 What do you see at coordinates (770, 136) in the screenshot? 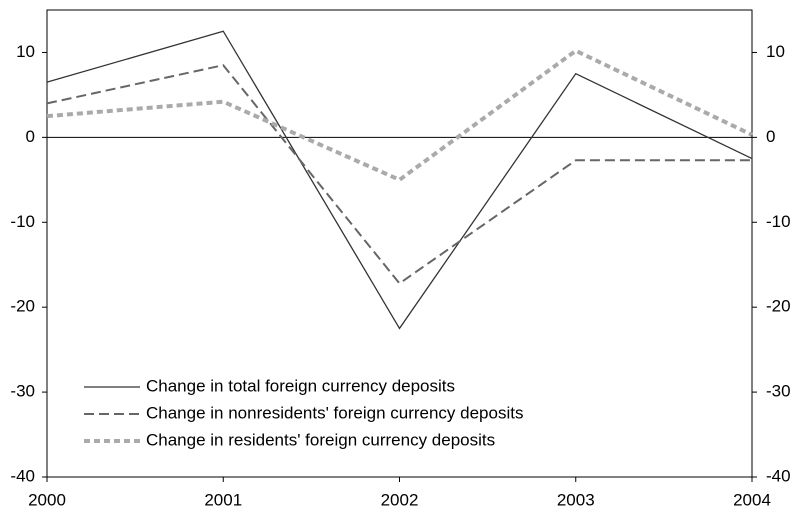
I see `y2-tick-label: 0` at bounding box center [770, 136].